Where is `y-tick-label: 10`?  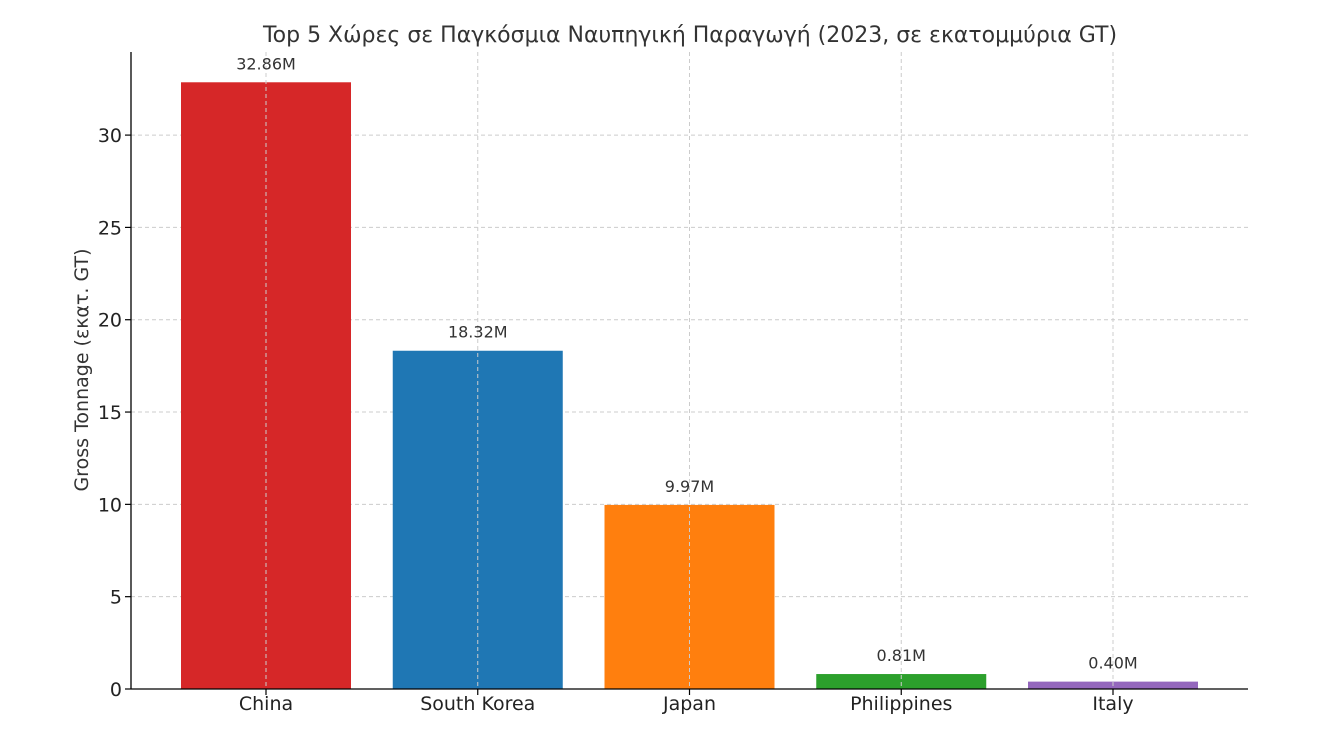
y-tick-label: 10 is located at coordinates (110, 505).